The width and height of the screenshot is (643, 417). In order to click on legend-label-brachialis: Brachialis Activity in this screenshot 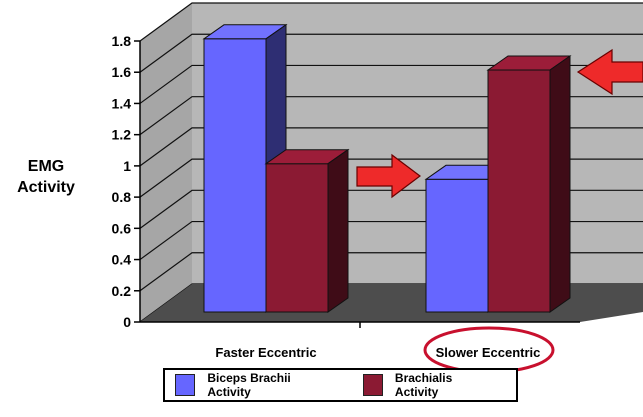, I will do `click(423, 385)`.